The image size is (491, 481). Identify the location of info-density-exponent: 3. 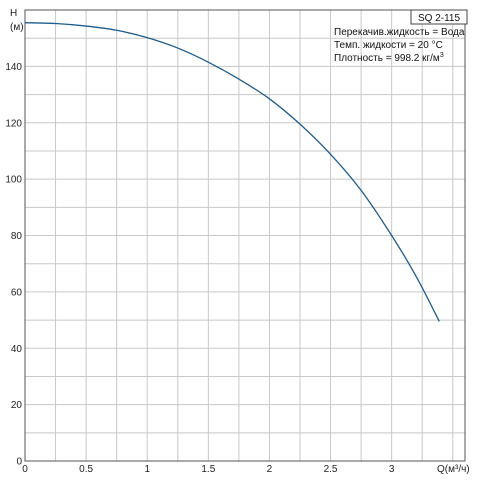
(442, 55).